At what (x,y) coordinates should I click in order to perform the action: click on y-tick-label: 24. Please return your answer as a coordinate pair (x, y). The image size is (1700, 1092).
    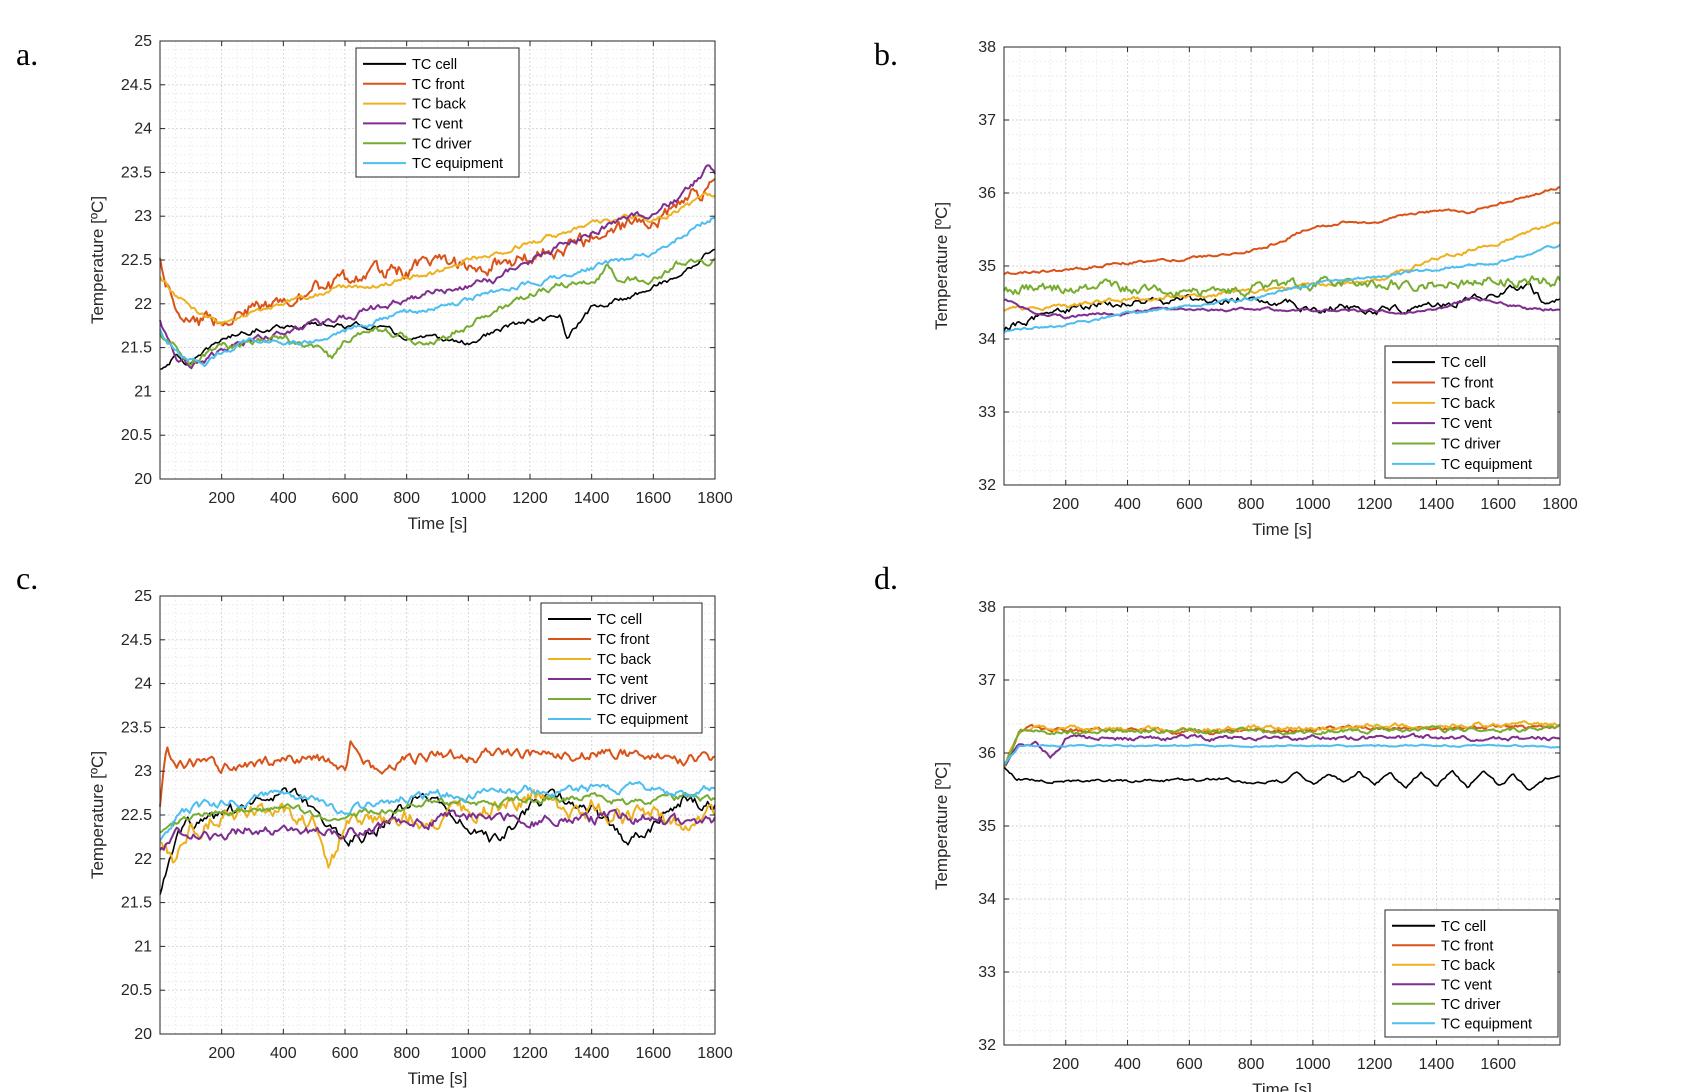
    Looking at the image, I should click on (143, 129).